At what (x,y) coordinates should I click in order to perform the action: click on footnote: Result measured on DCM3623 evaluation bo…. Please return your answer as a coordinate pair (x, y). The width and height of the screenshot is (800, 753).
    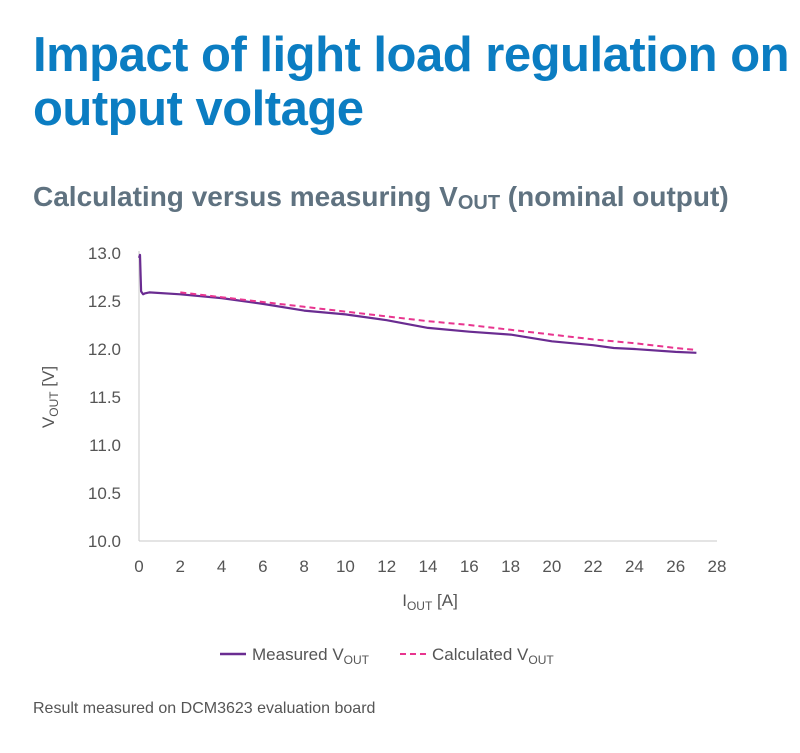
    Looking at the image, I should click on (204, 708).